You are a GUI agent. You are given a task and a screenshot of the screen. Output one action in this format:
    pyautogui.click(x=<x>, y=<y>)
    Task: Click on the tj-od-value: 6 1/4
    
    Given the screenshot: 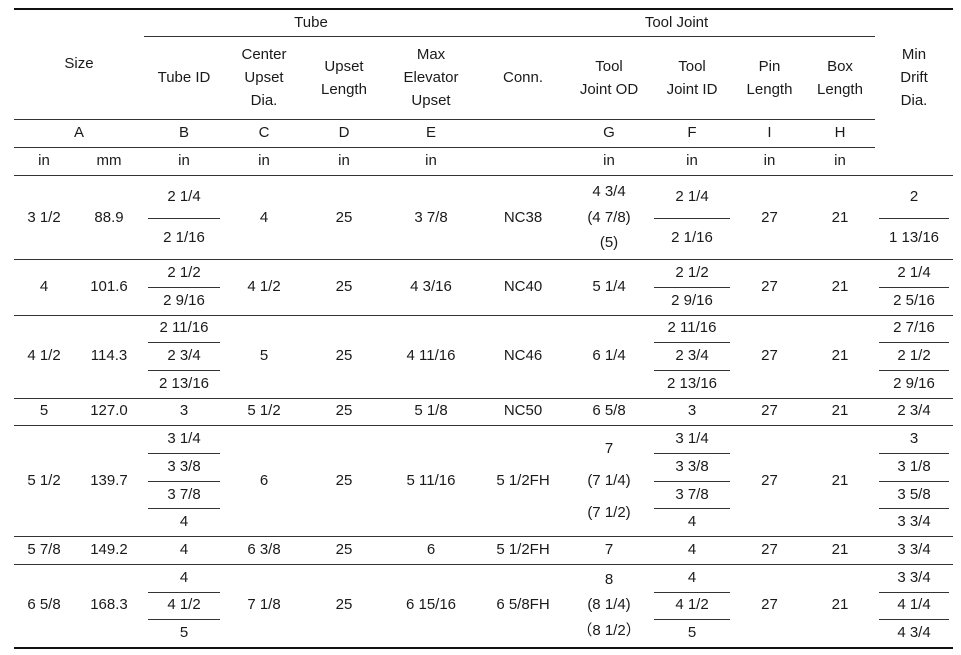 What is the action you would take?
    pyautogui.click(x=609, y=356)
    